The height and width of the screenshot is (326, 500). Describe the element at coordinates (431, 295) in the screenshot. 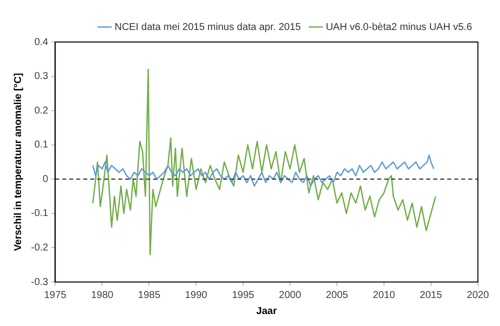

I see `x-tick-label: 2015` at that location.